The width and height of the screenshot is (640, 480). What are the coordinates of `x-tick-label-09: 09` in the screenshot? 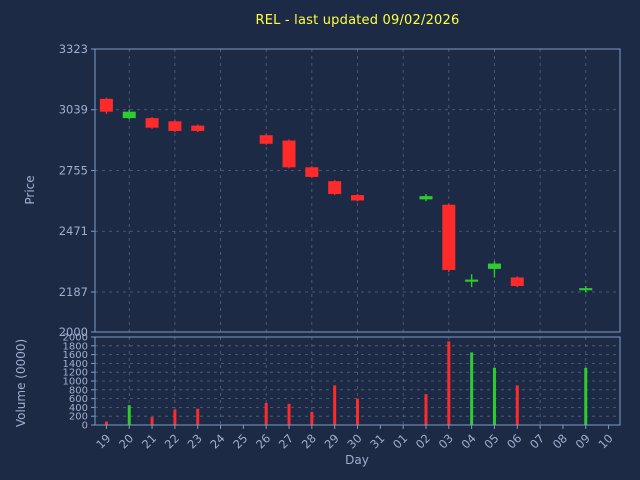 It's located at (583, 441).